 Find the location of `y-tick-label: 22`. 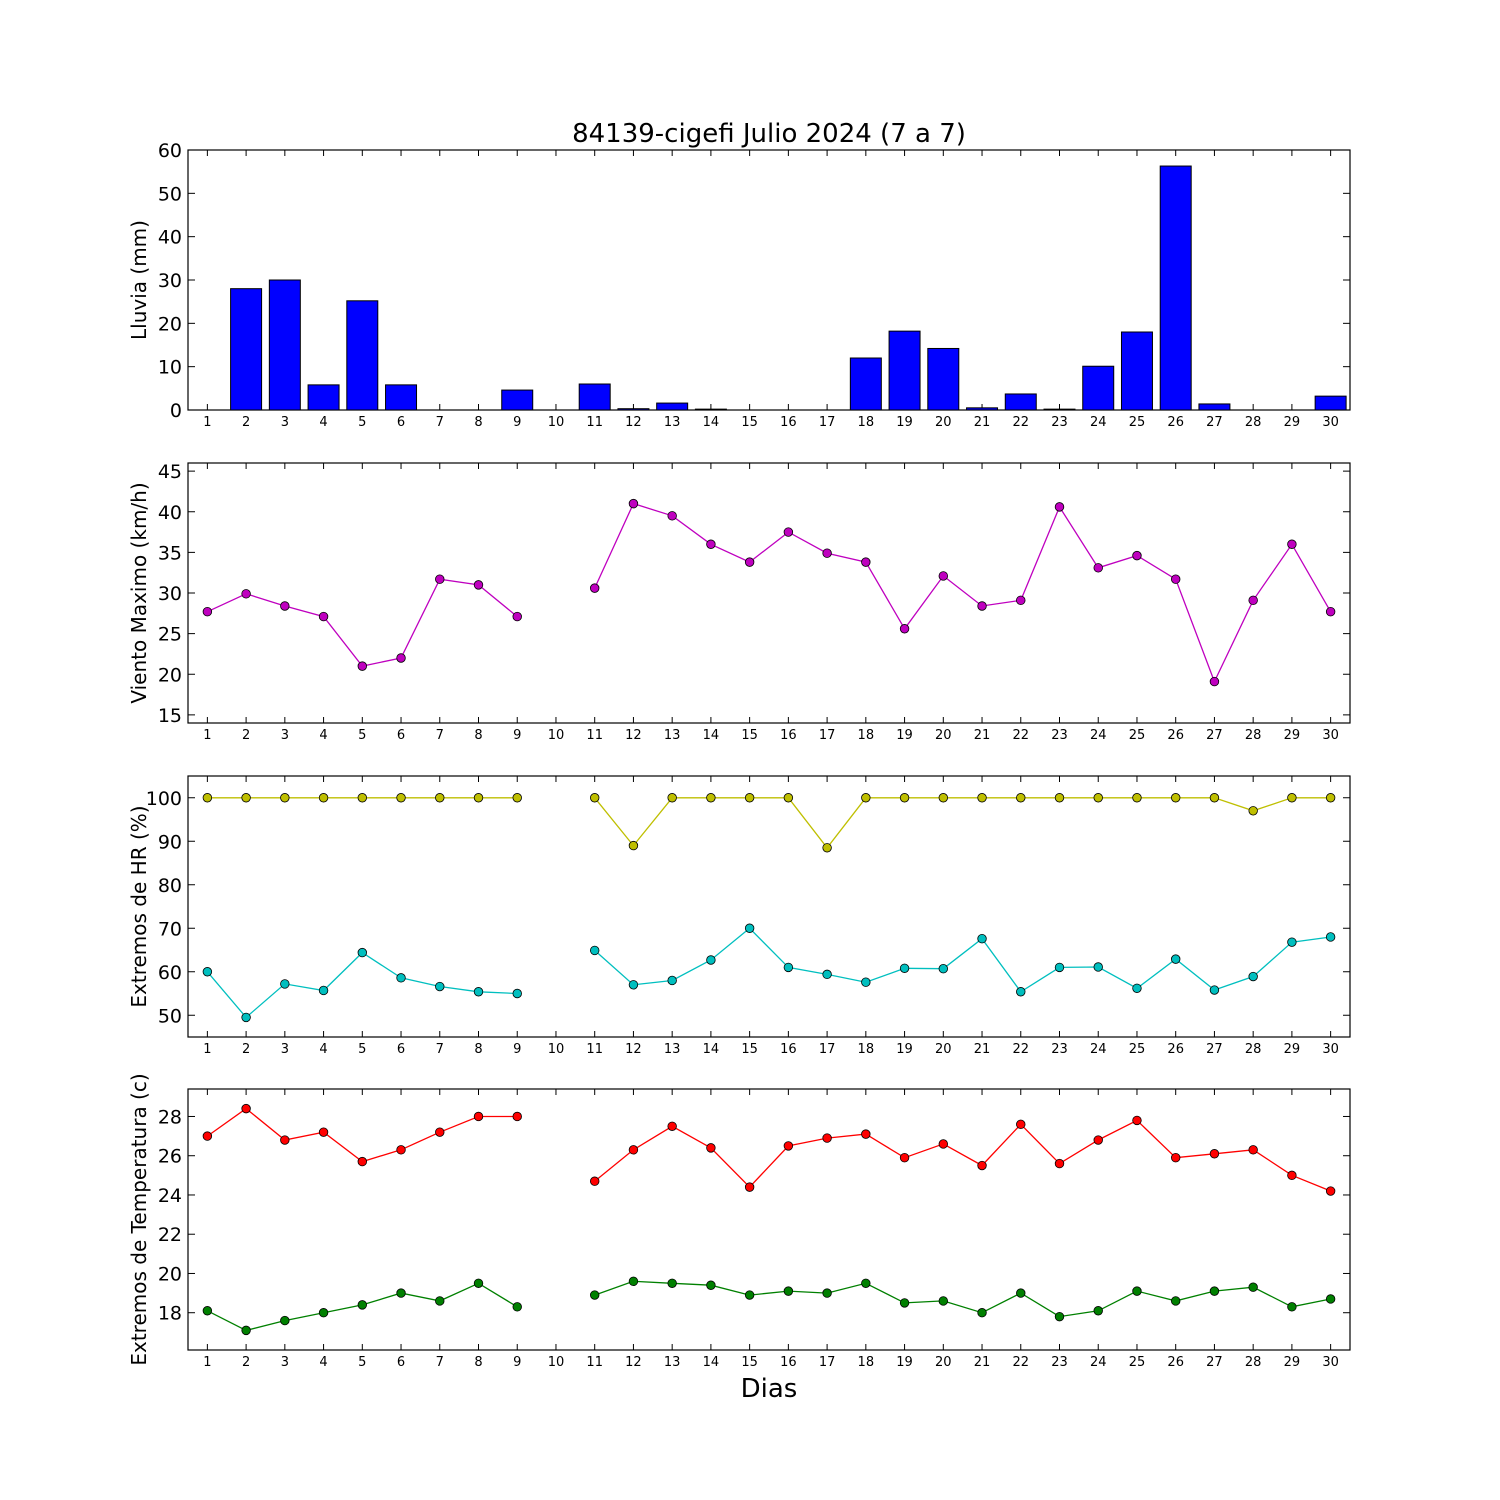

y-tick-label: 22 is located at coordinates (170, 1235).